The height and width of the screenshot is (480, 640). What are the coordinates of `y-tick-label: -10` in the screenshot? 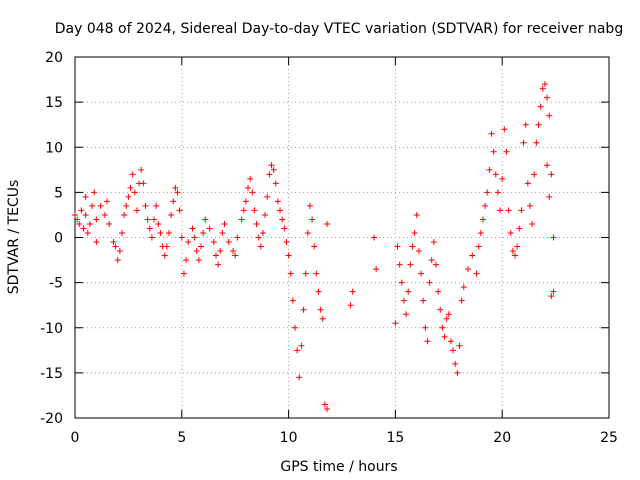 It's located at (51, 329).